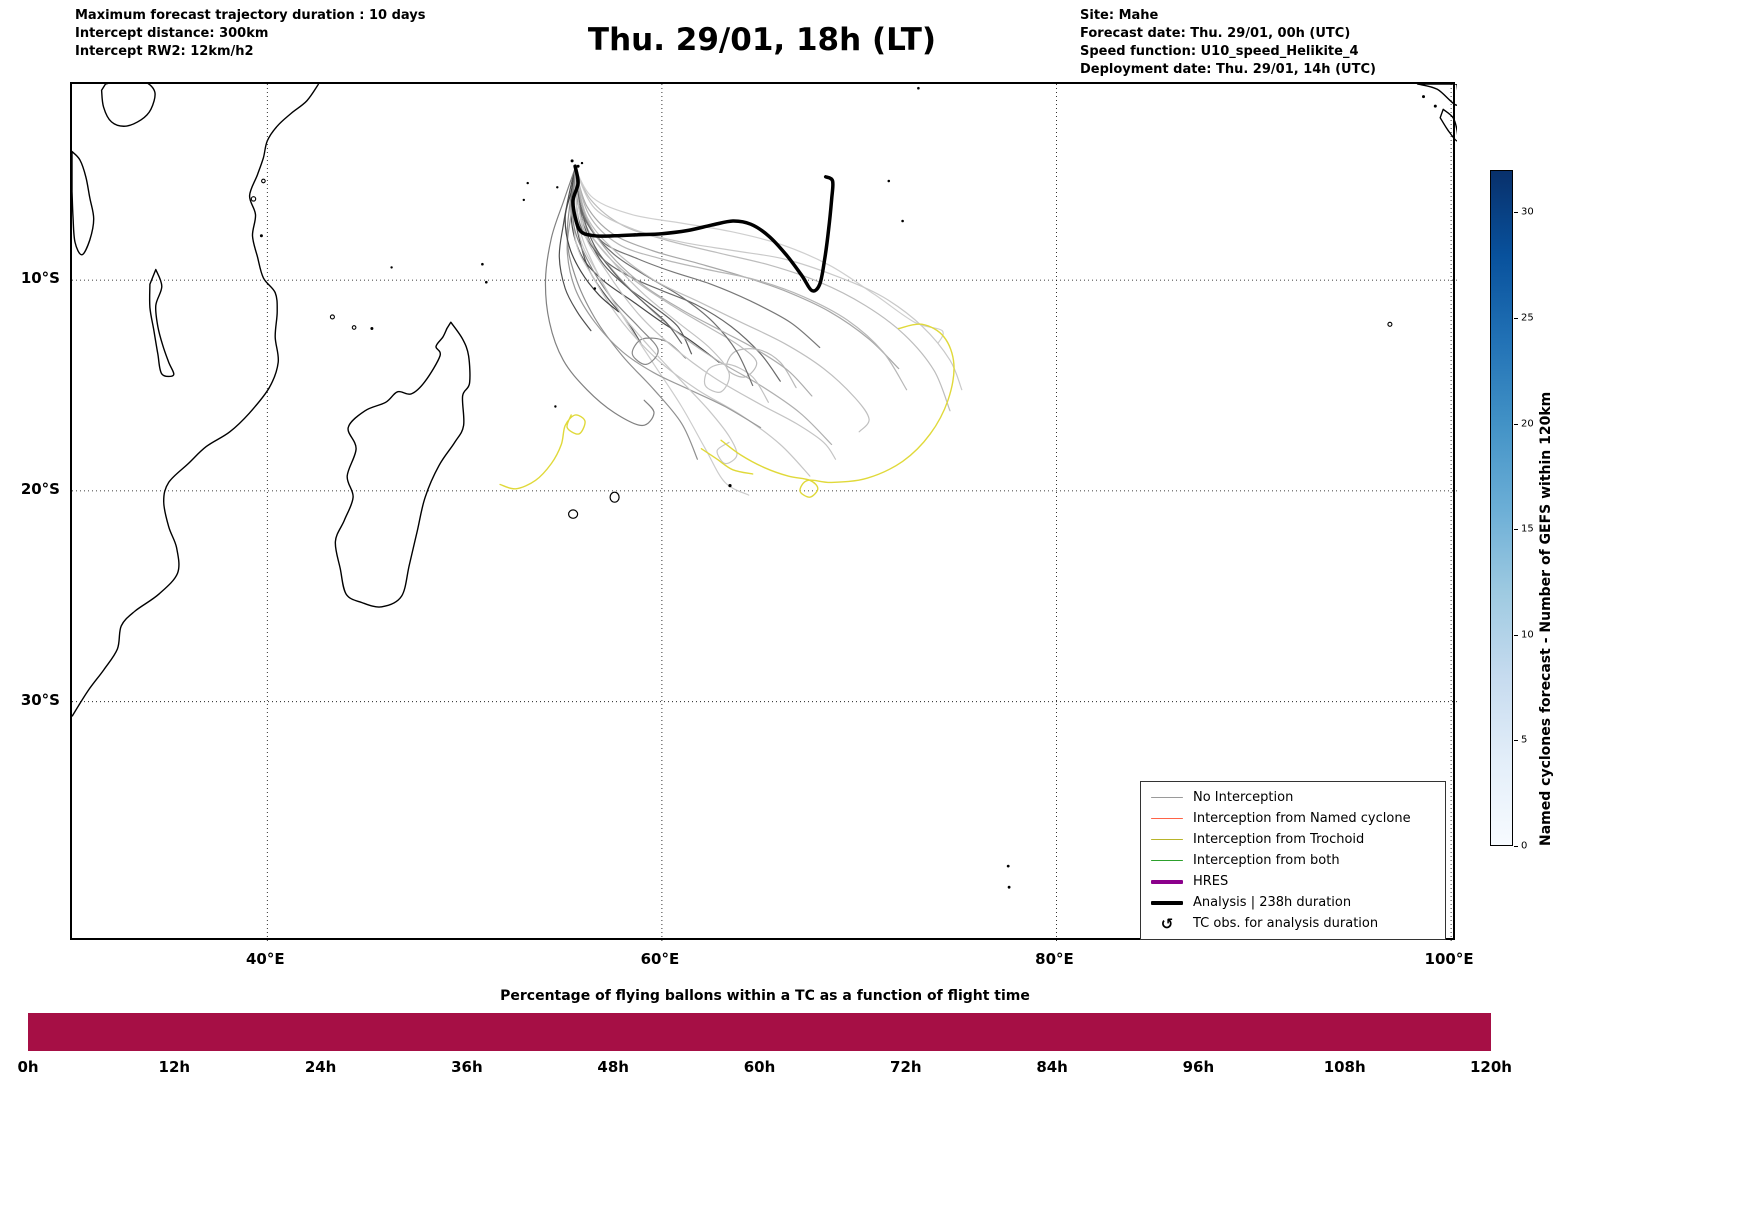  Describe the element at coordinates (1293, 881) in the screenshot. I see `legend-item: HRES` at that location.